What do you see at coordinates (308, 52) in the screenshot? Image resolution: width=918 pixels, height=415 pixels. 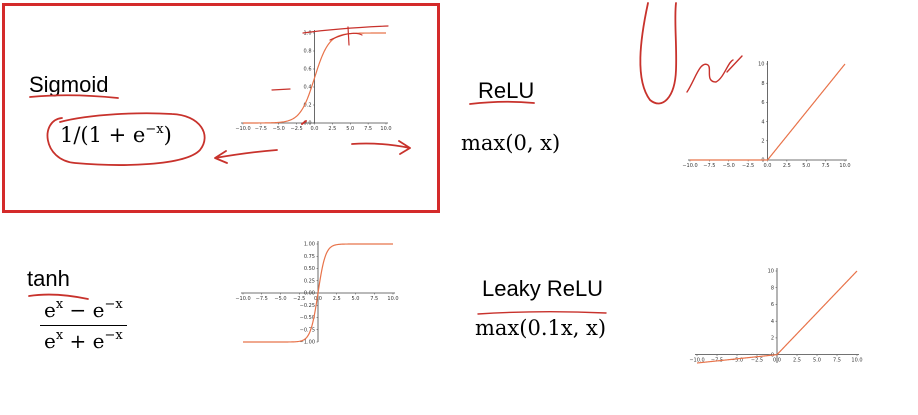 I see `sigmoid-y-tick-label: 0.8` at bounding box center [308, 52].